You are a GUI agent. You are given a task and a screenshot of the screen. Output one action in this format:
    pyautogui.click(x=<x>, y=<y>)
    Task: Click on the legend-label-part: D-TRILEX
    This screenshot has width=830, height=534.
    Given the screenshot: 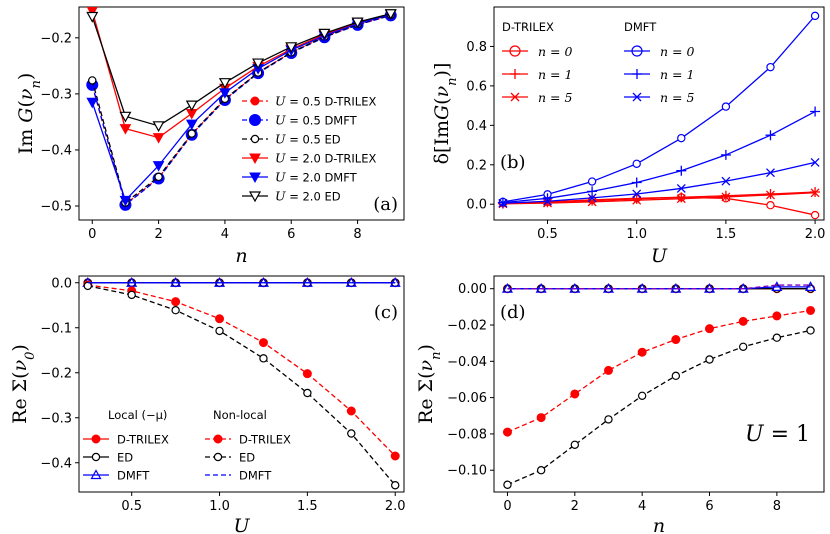 What is the action you would take?
    pyautogui.click(x=350, y=159)
    